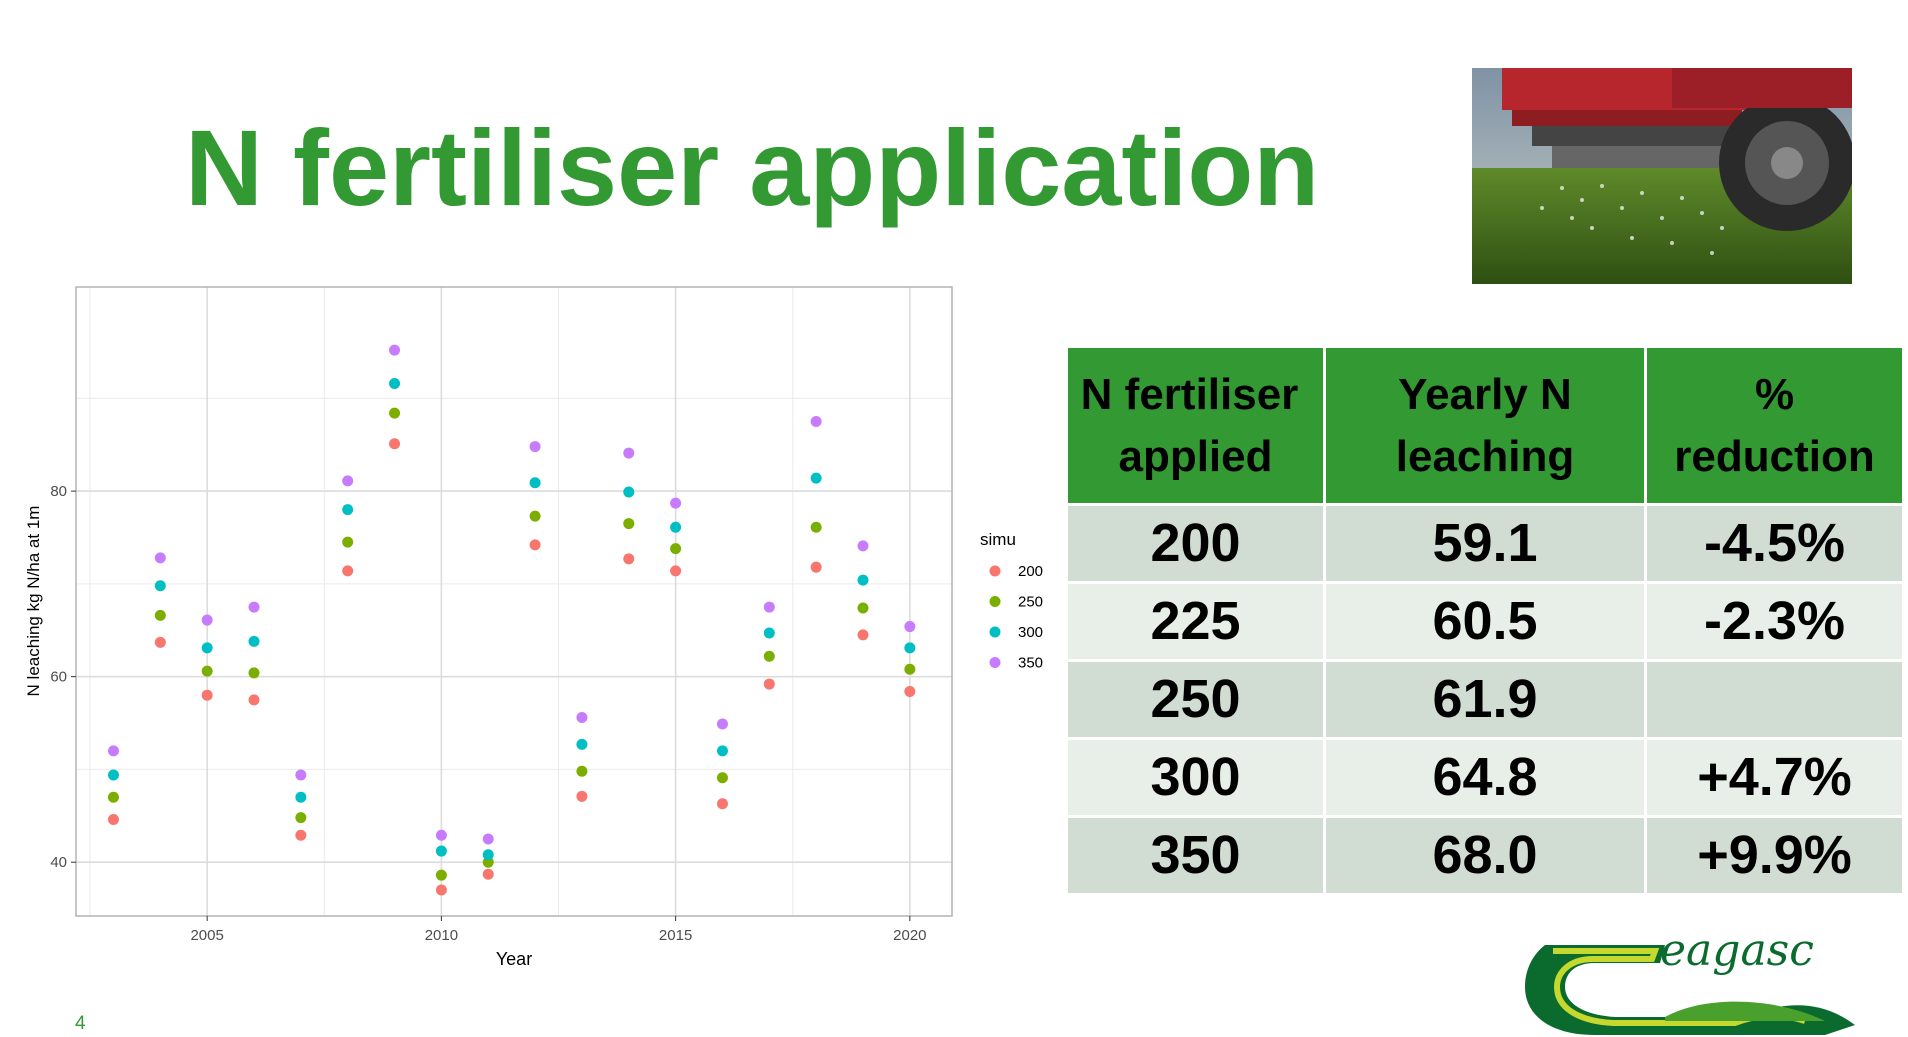 The width and height of the screenshot is (1908, 1037). Describe the element at coordinates (1485, 855) in the screenshot. I see `table-row: 350 68.0 +9.9%` at that location.